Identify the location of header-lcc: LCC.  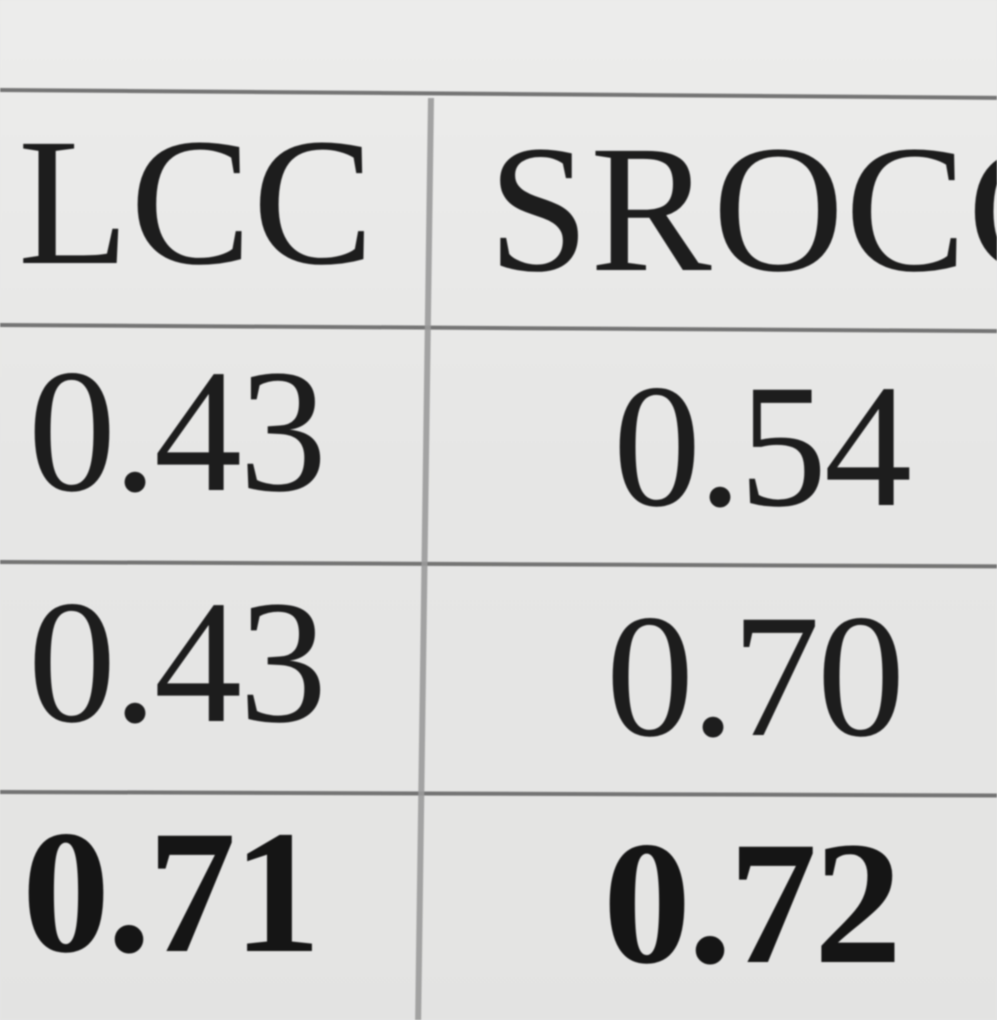
(196, 202).